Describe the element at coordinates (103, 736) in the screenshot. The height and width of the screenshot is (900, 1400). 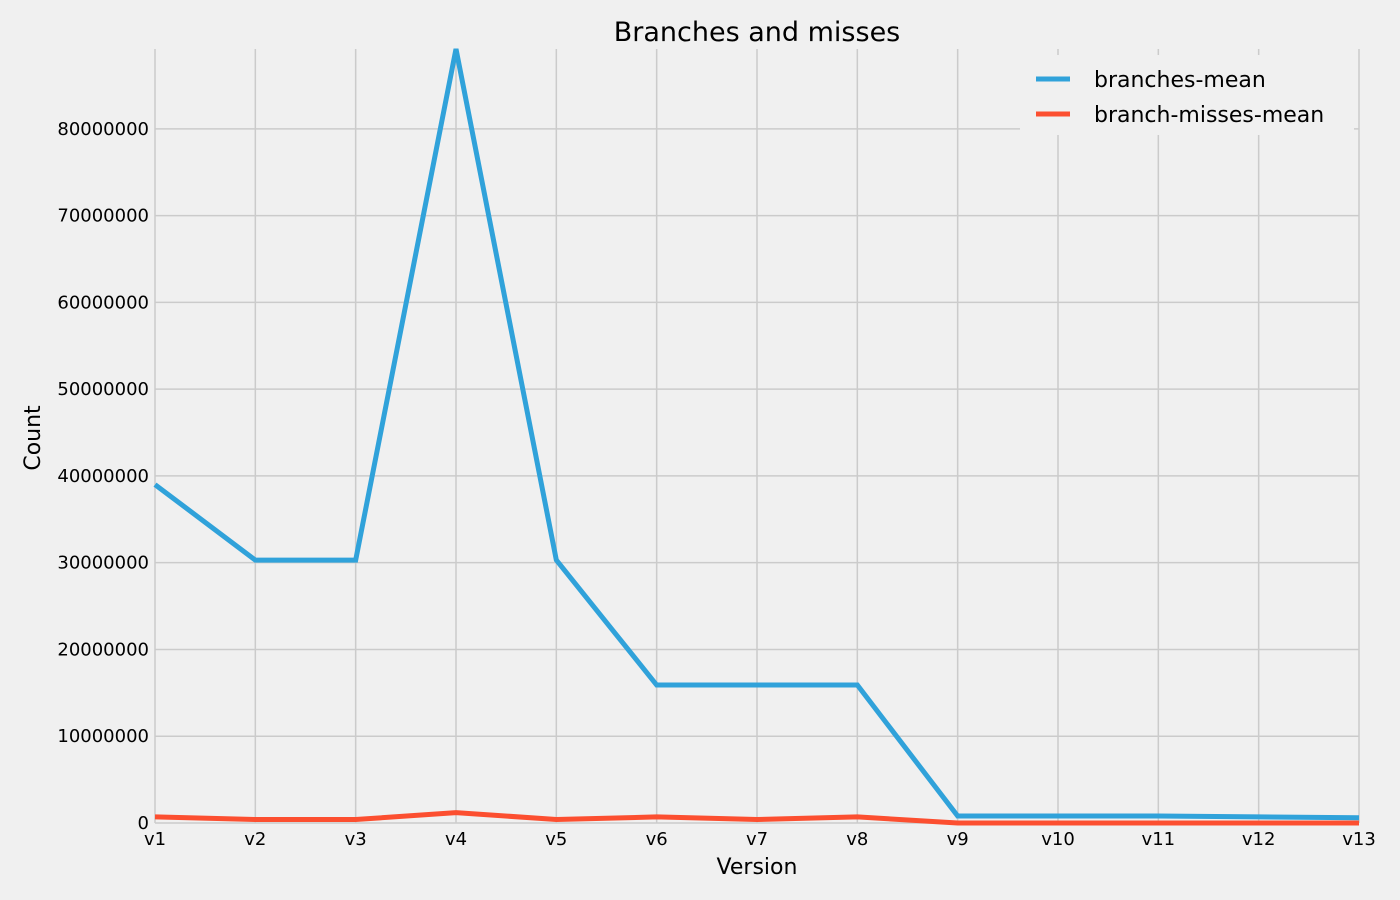
I see `y-tick-label: 10000000` at that location.